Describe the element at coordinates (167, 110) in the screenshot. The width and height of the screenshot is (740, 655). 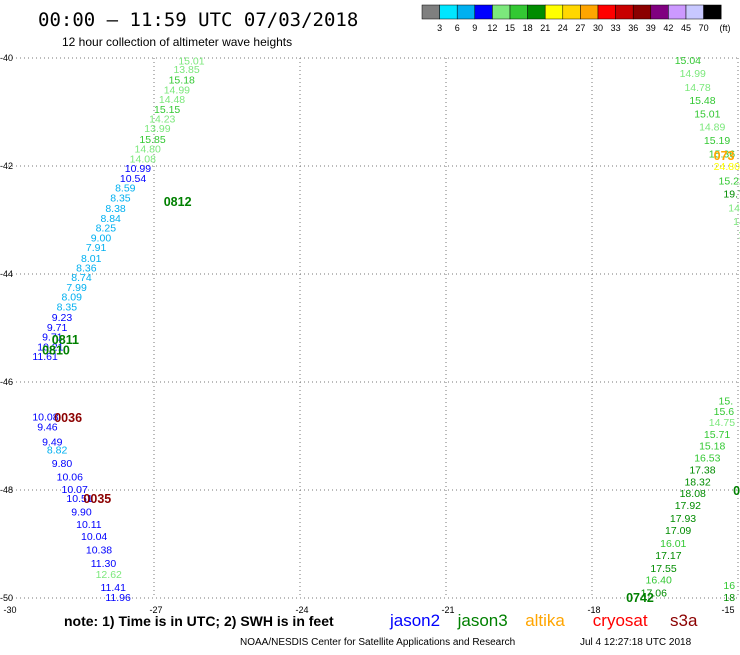
I see `wave-height-point: 15.15` at that location.